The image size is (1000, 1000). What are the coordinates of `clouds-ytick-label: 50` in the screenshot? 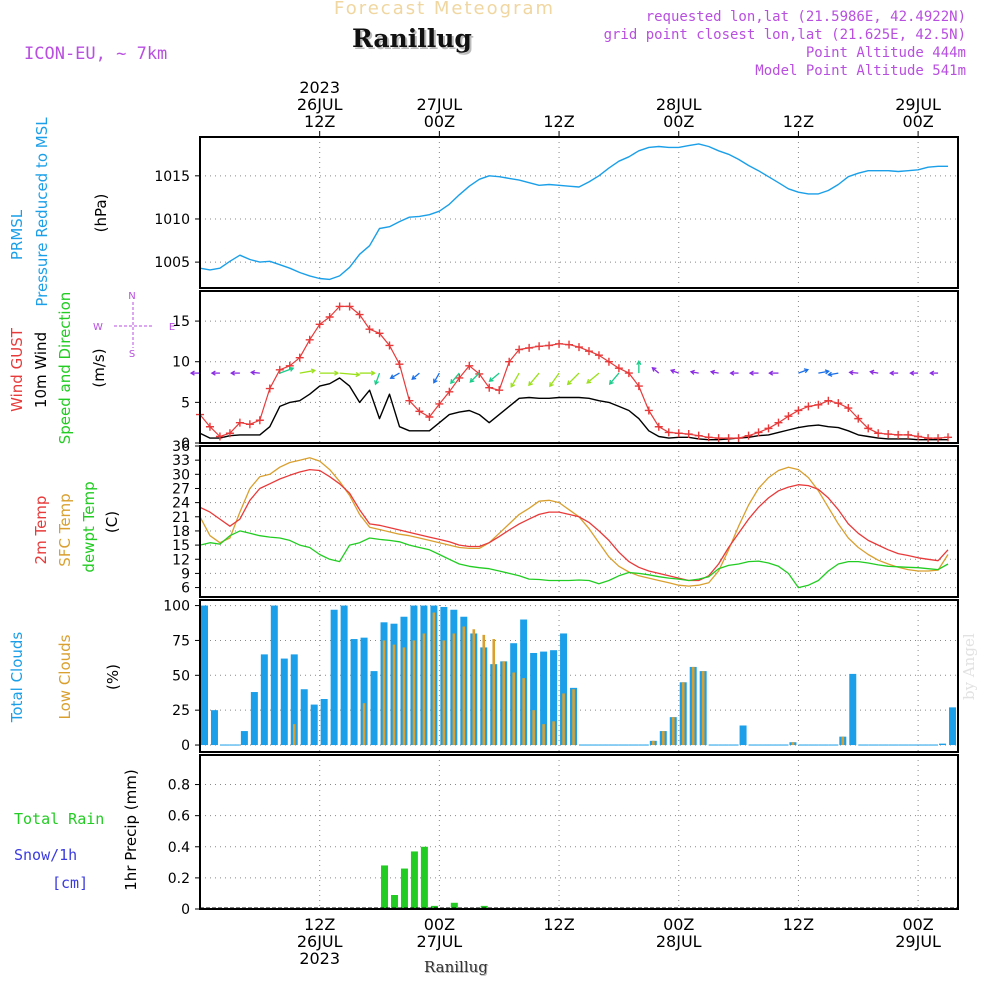 It's located at (181, 676).